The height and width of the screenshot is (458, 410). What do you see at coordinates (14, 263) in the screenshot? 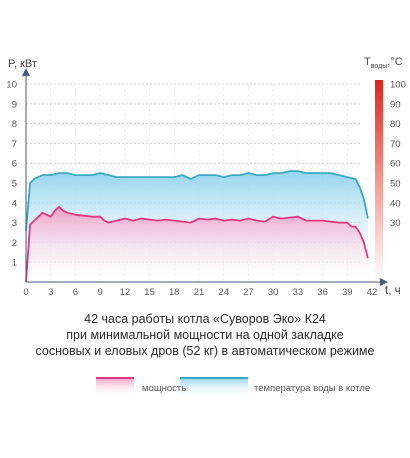
I see `y-tick-label-1: 1` at bounding box center [14, 263].